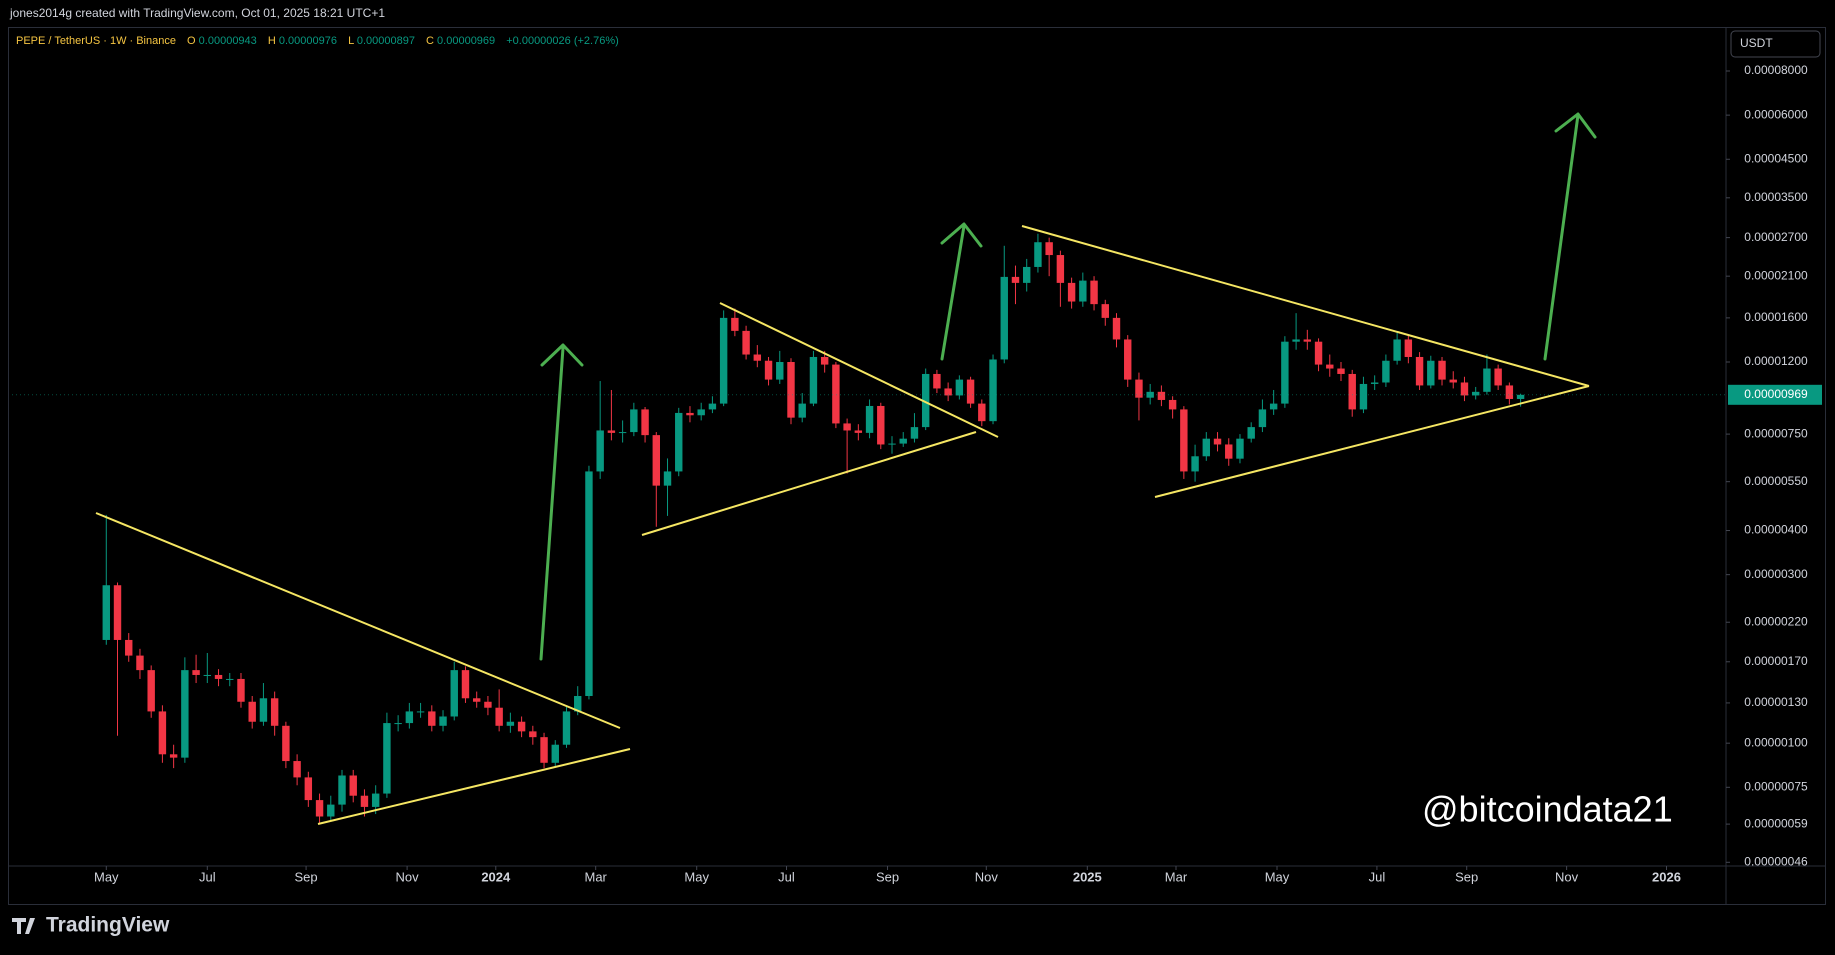  I want to click on currency: USDT, so click(1756, 43).